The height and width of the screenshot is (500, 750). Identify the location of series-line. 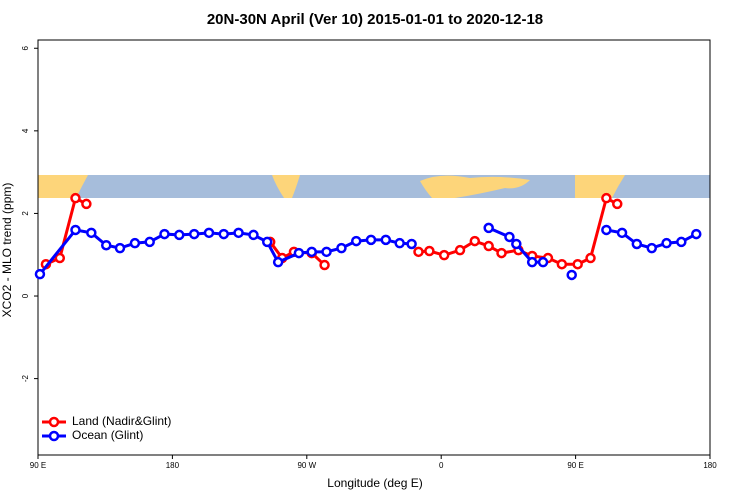
(66, 230).